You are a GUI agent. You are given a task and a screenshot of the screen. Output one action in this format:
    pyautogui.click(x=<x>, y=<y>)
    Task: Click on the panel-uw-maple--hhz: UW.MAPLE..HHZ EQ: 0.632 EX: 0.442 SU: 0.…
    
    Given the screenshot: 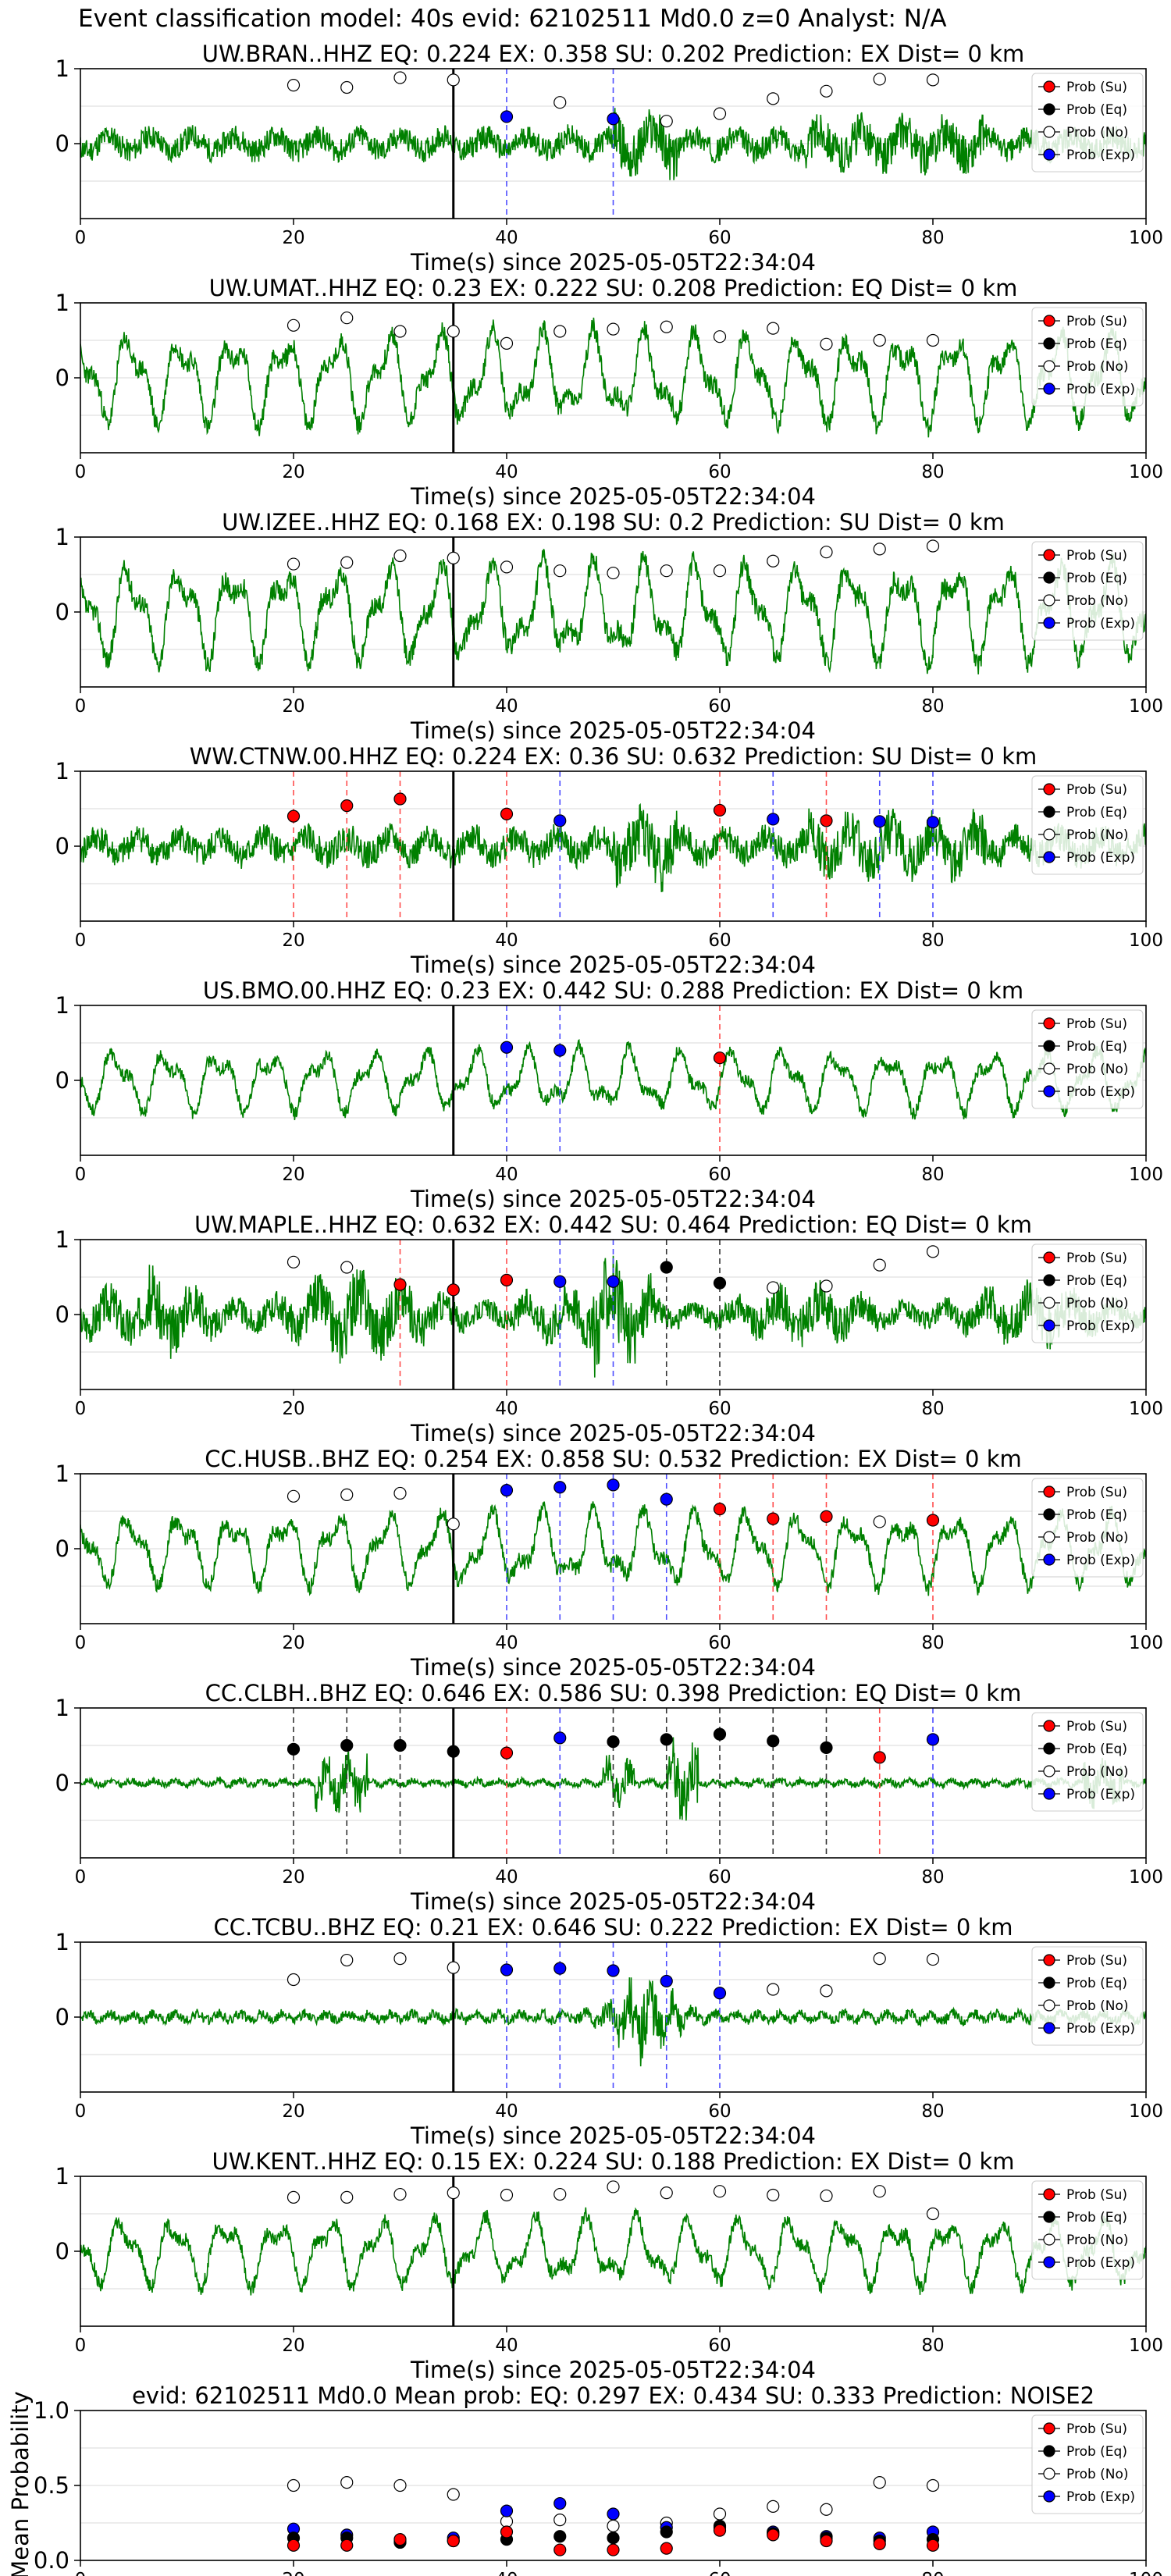 What is the action you would take?
    pyautogui.click(x=609, y=1329)
    